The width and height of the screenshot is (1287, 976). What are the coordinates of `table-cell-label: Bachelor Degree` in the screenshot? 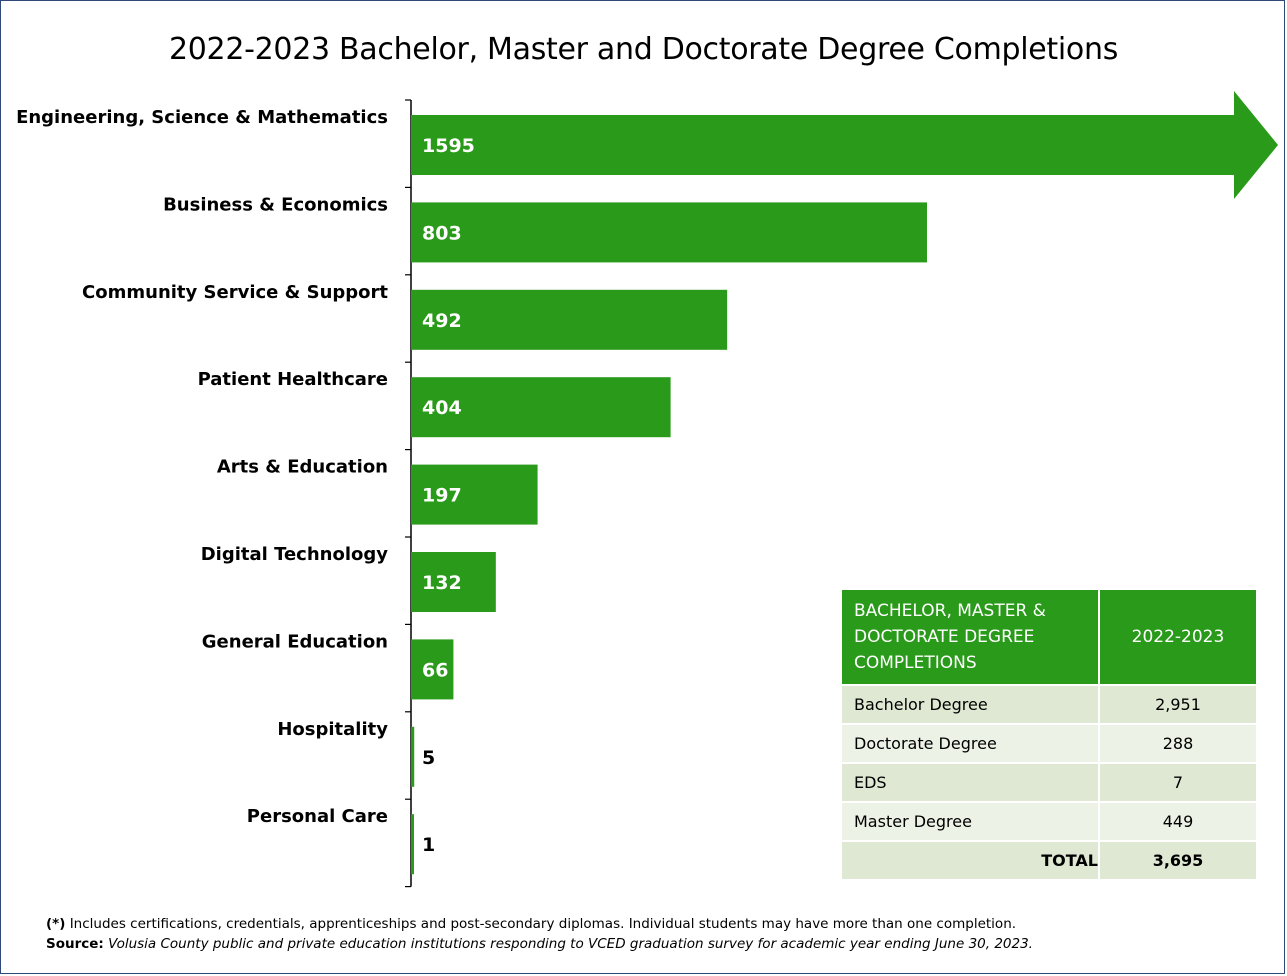 It's located at (970, 704).